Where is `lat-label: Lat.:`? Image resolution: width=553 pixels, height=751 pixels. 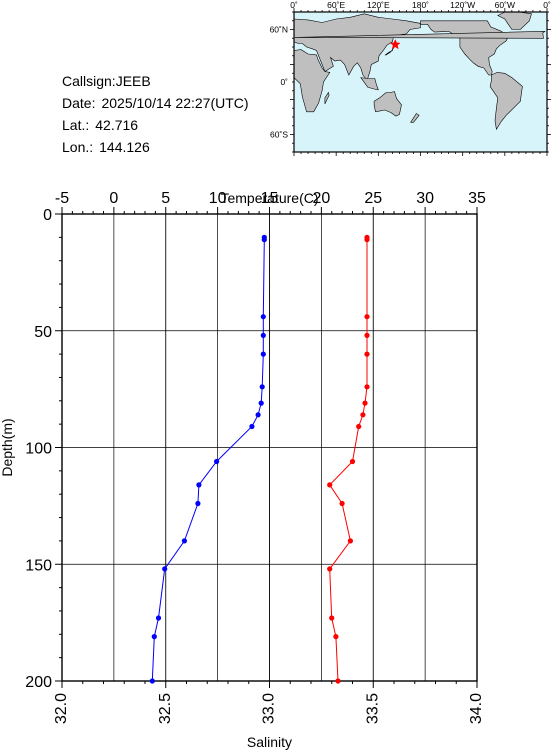
lat-label: Lat.: is located at coordinates (76, 125).